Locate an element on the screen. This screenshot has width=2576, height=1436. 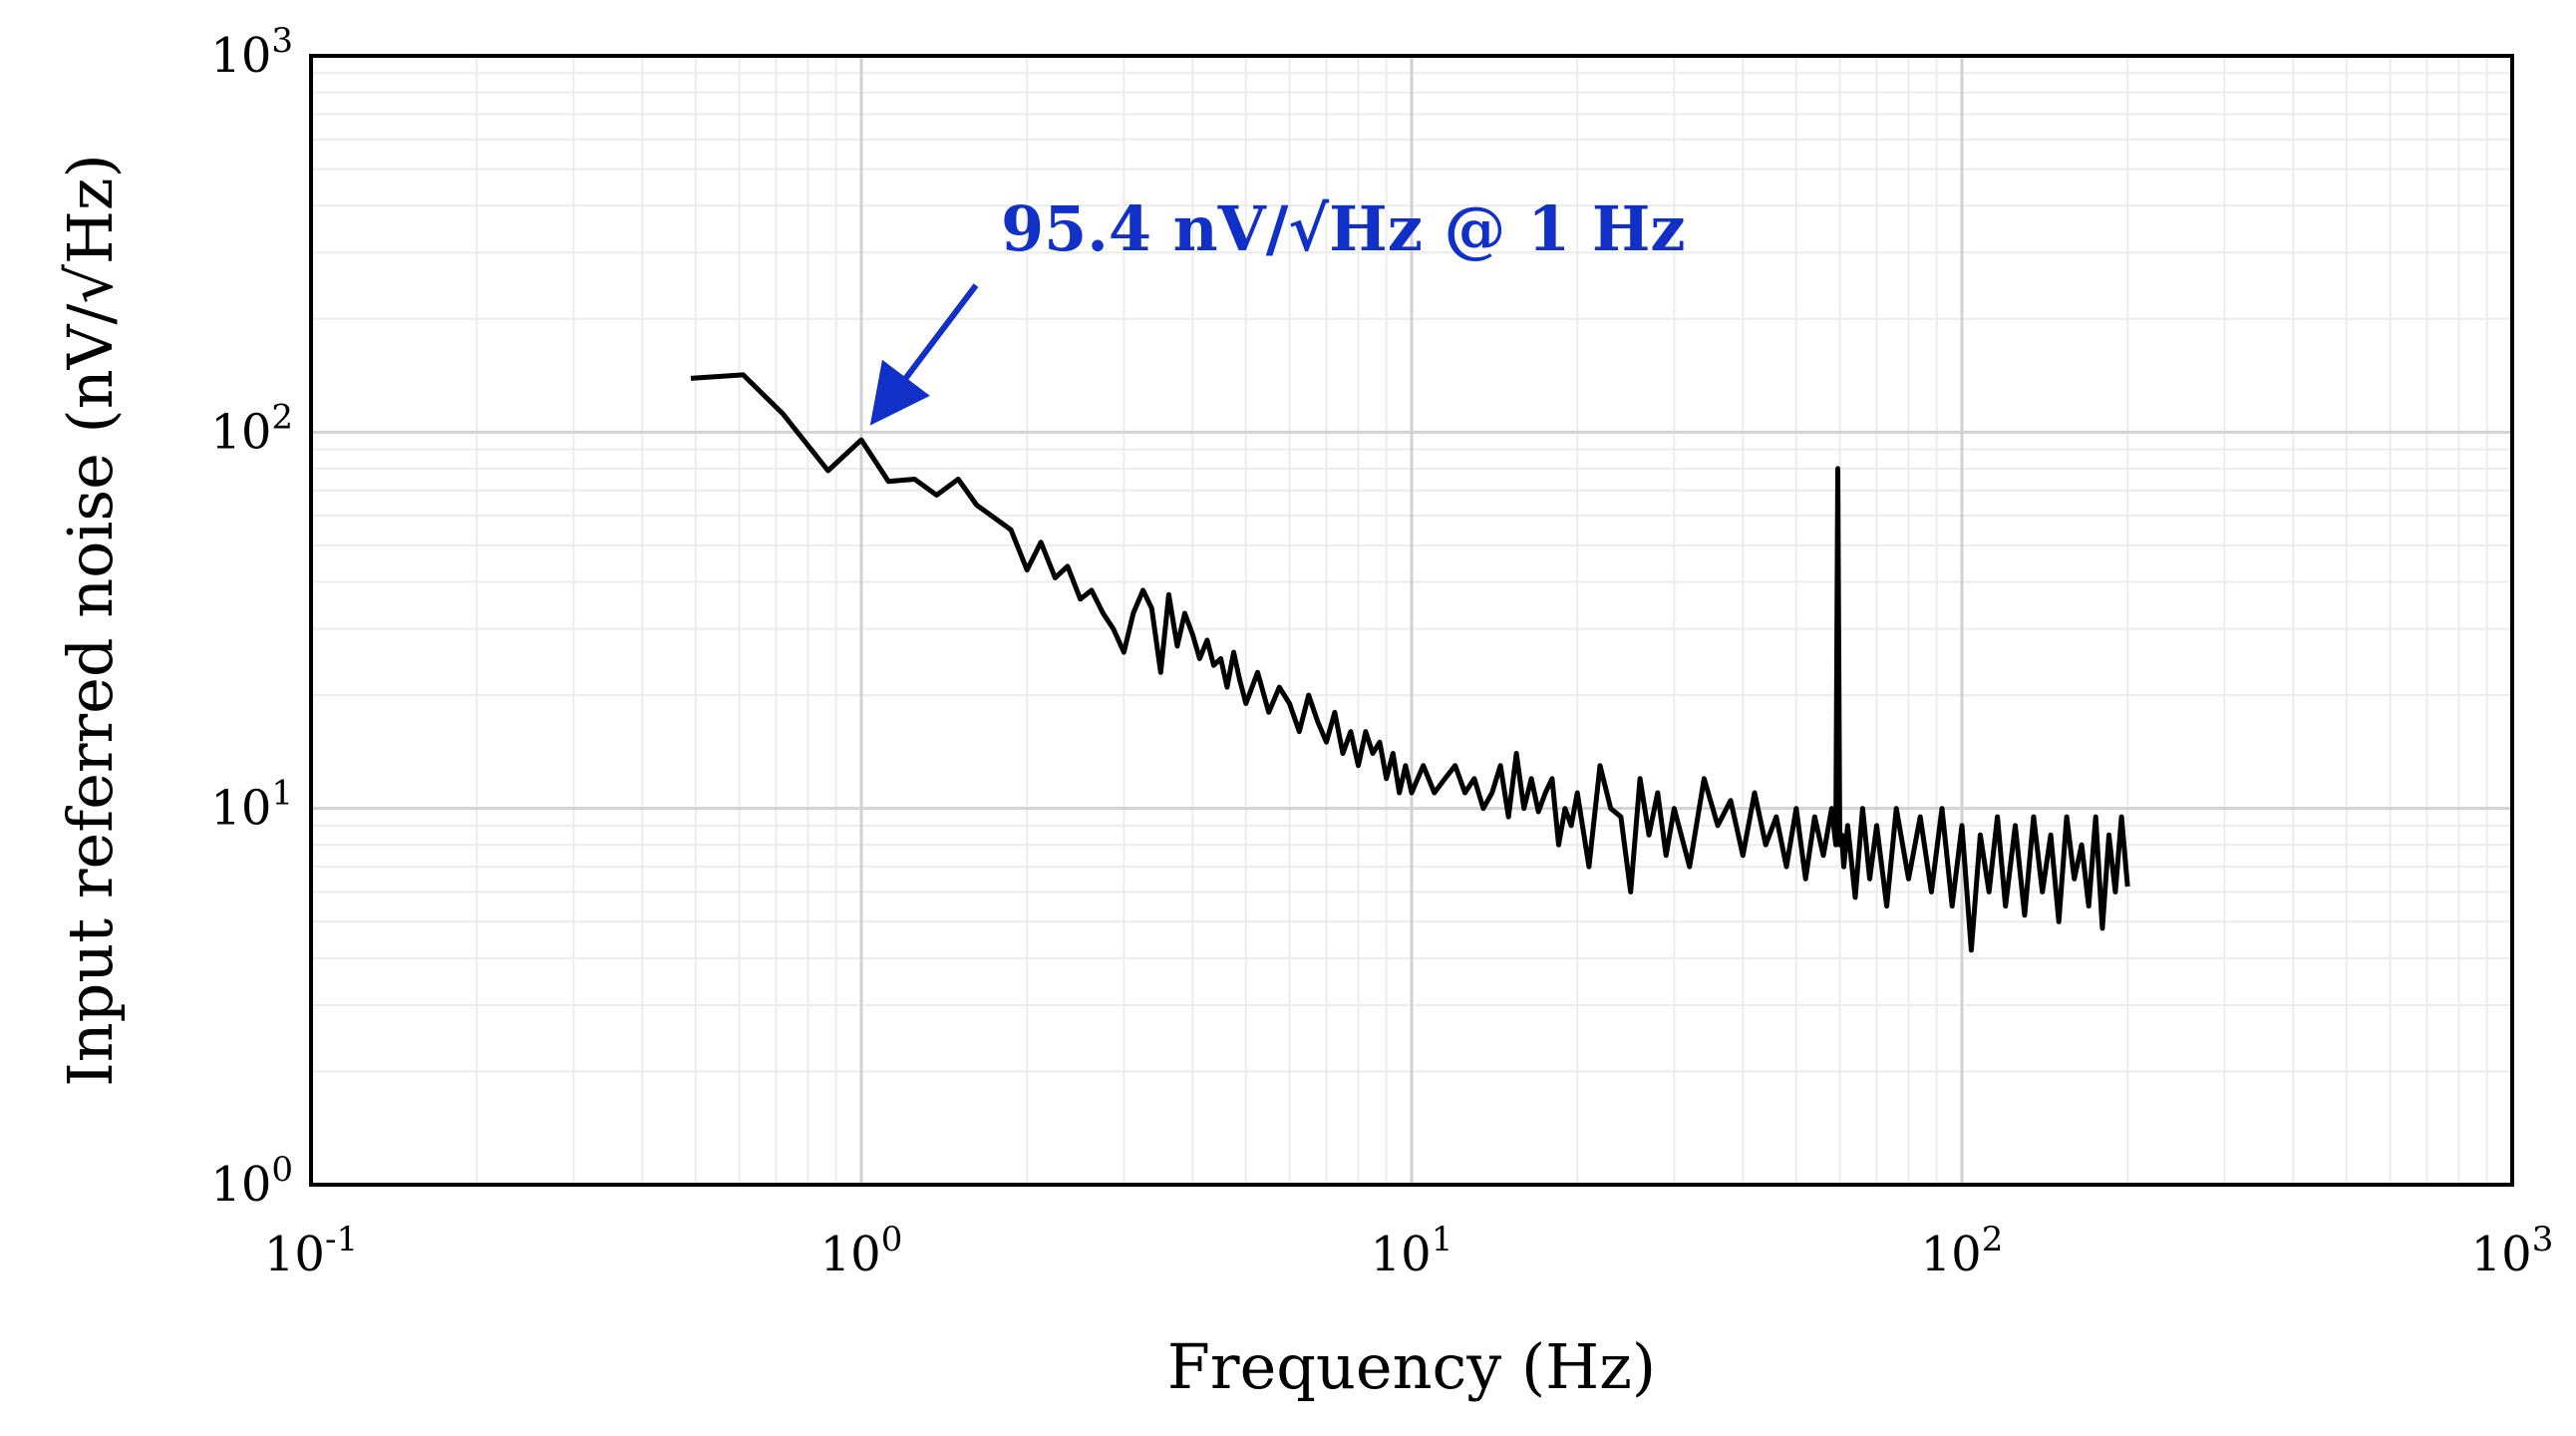
y-tick-label: 10⁰ is located at coordinates (251, 1181).